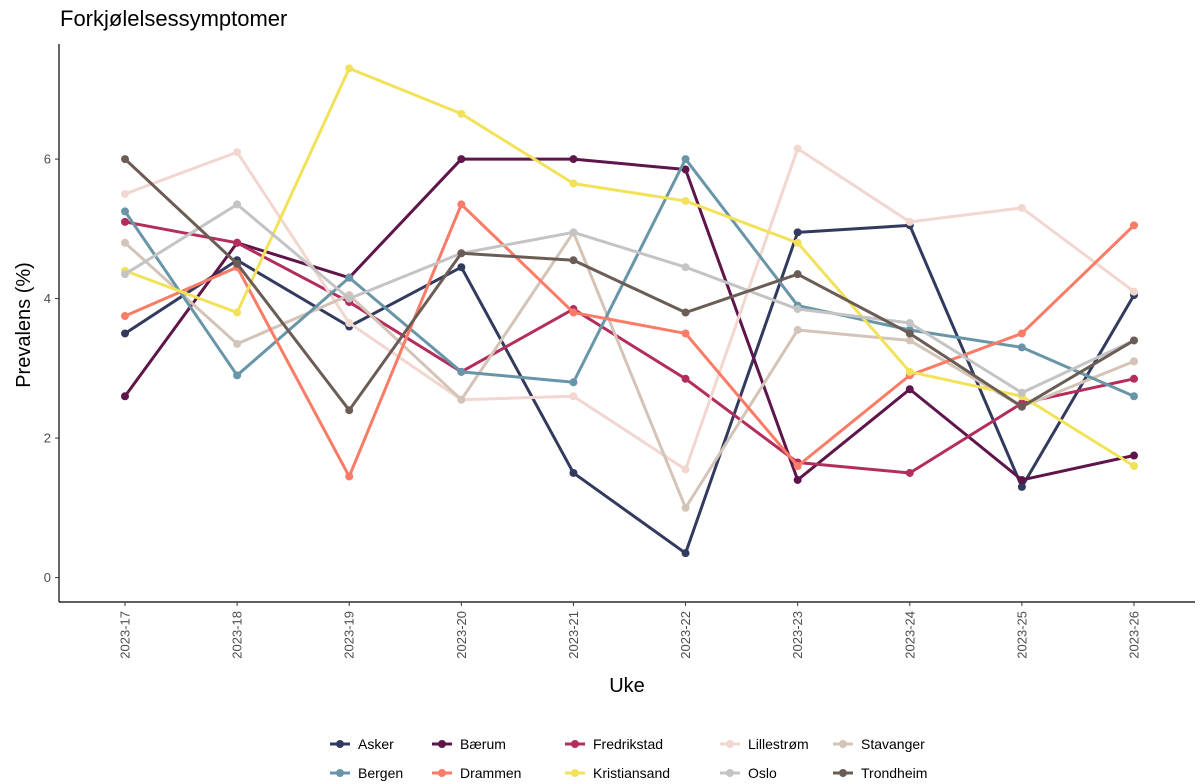 This screenshot has height=784, width=1201. What do you see at coordinates (125, 635) in the screenshot?
I see `x-tick-label: 2023-17` at bounding box center [125, 635].